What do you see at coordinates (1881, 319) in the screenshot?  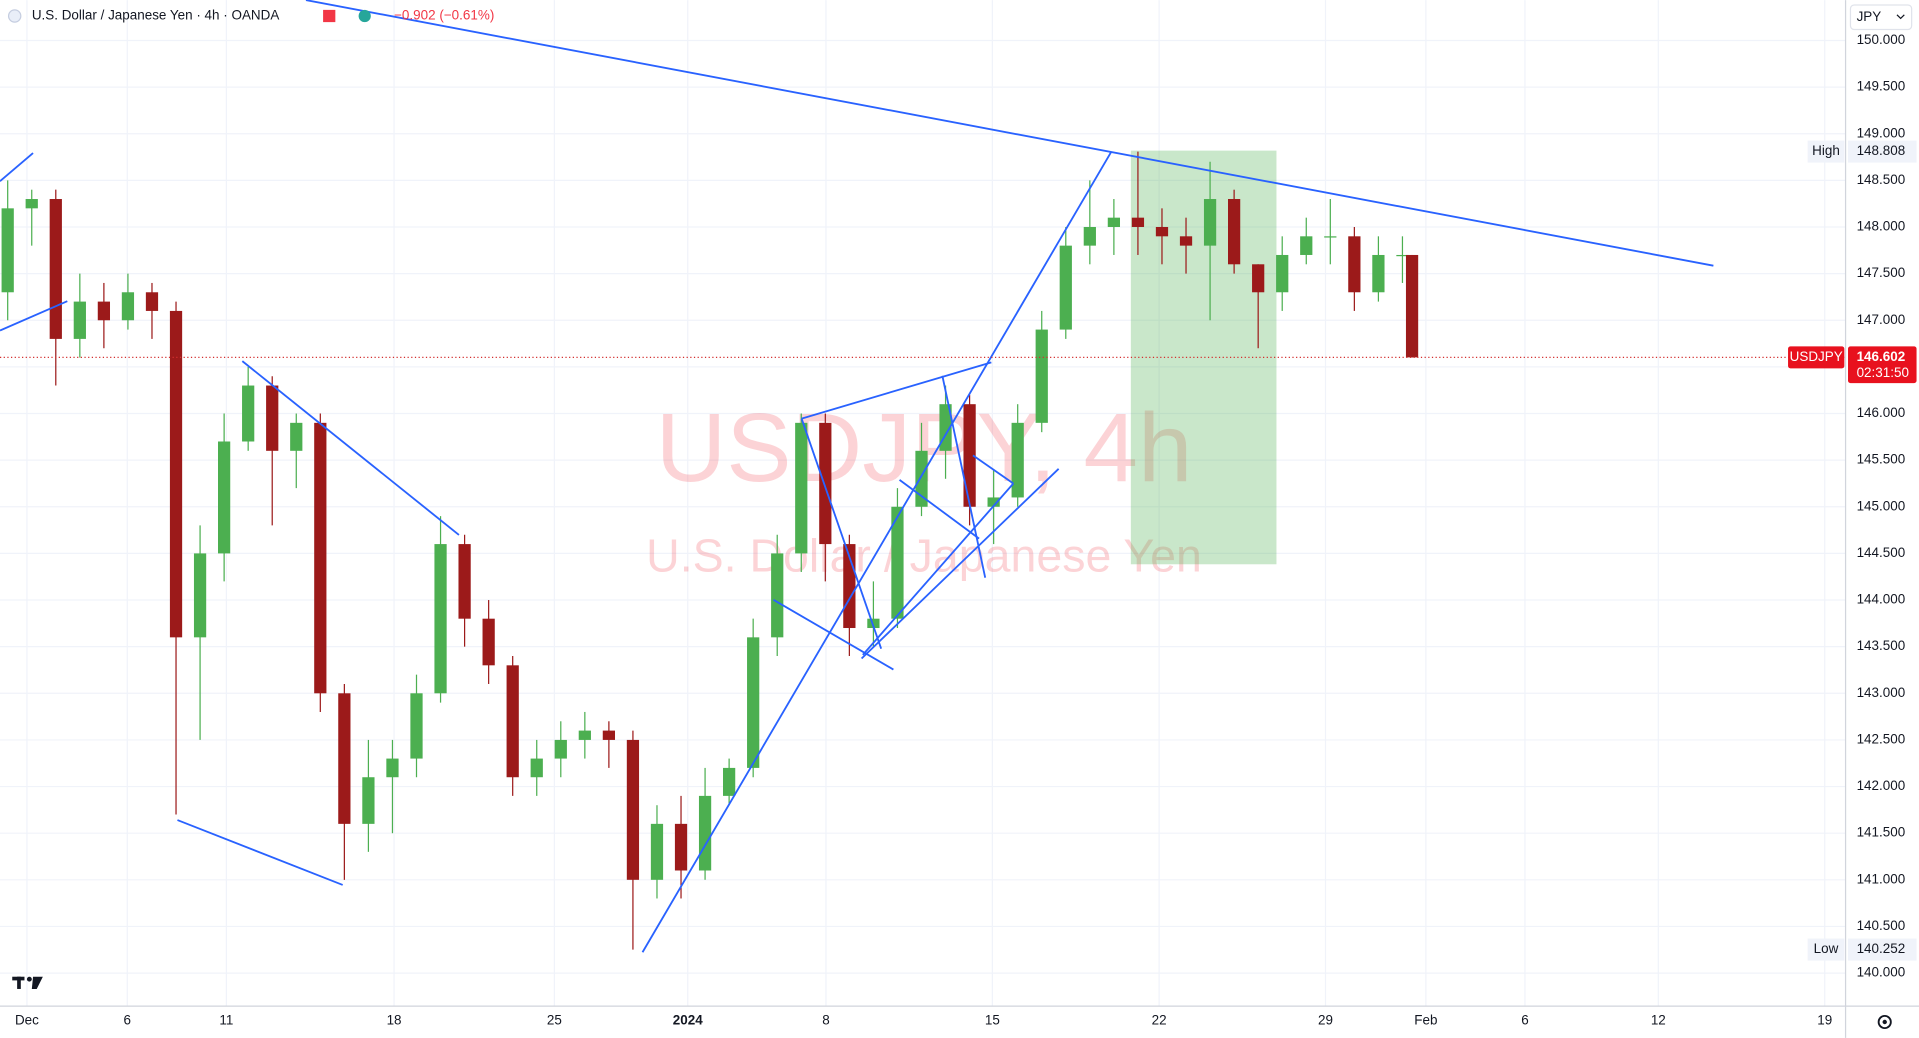 I see `y-tick-label: 147.000` at bounding box center [1881, 319].